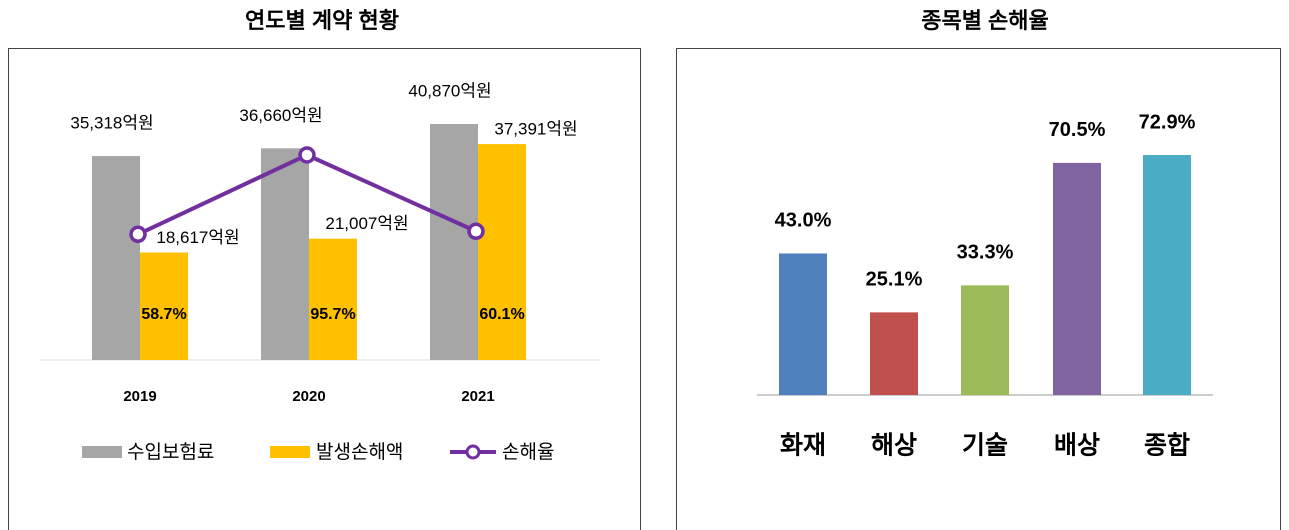 The image size is (1289, 530). Describe the element at coordinates (803, 221) in the screenshot. I see `value-label: 43.0%` at that location.